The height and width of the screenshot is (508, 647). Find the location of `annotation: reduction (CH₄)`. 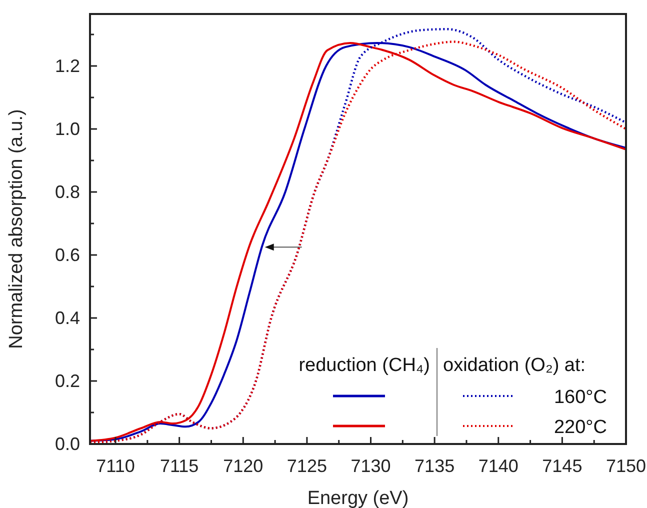

annotation: reduction (CH₄) is located at coordinates (364, 365).